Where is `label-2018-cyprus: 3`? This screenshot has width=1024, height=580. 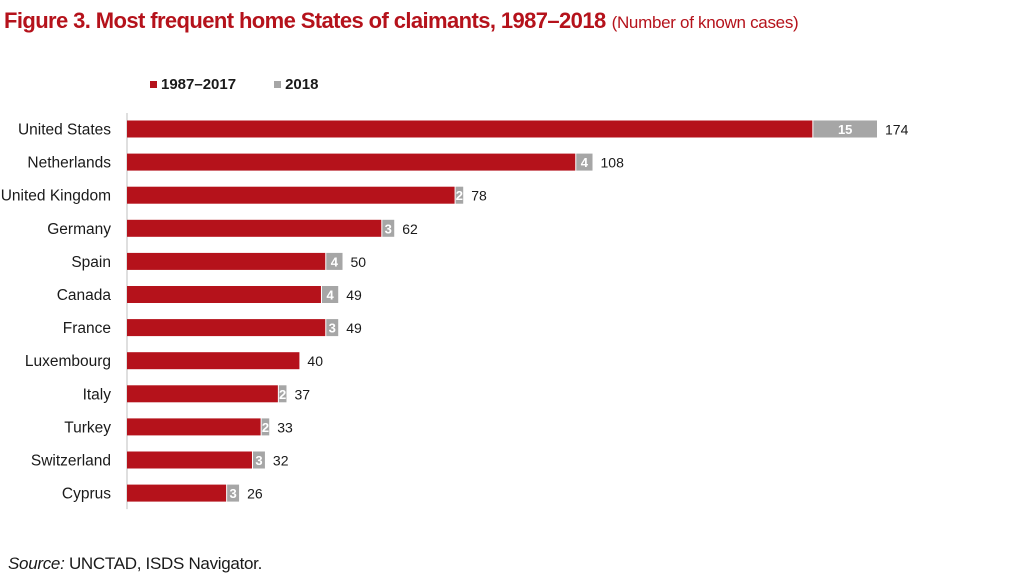 label-2018-cyprus: 3 is located at coordinates (232, 493).